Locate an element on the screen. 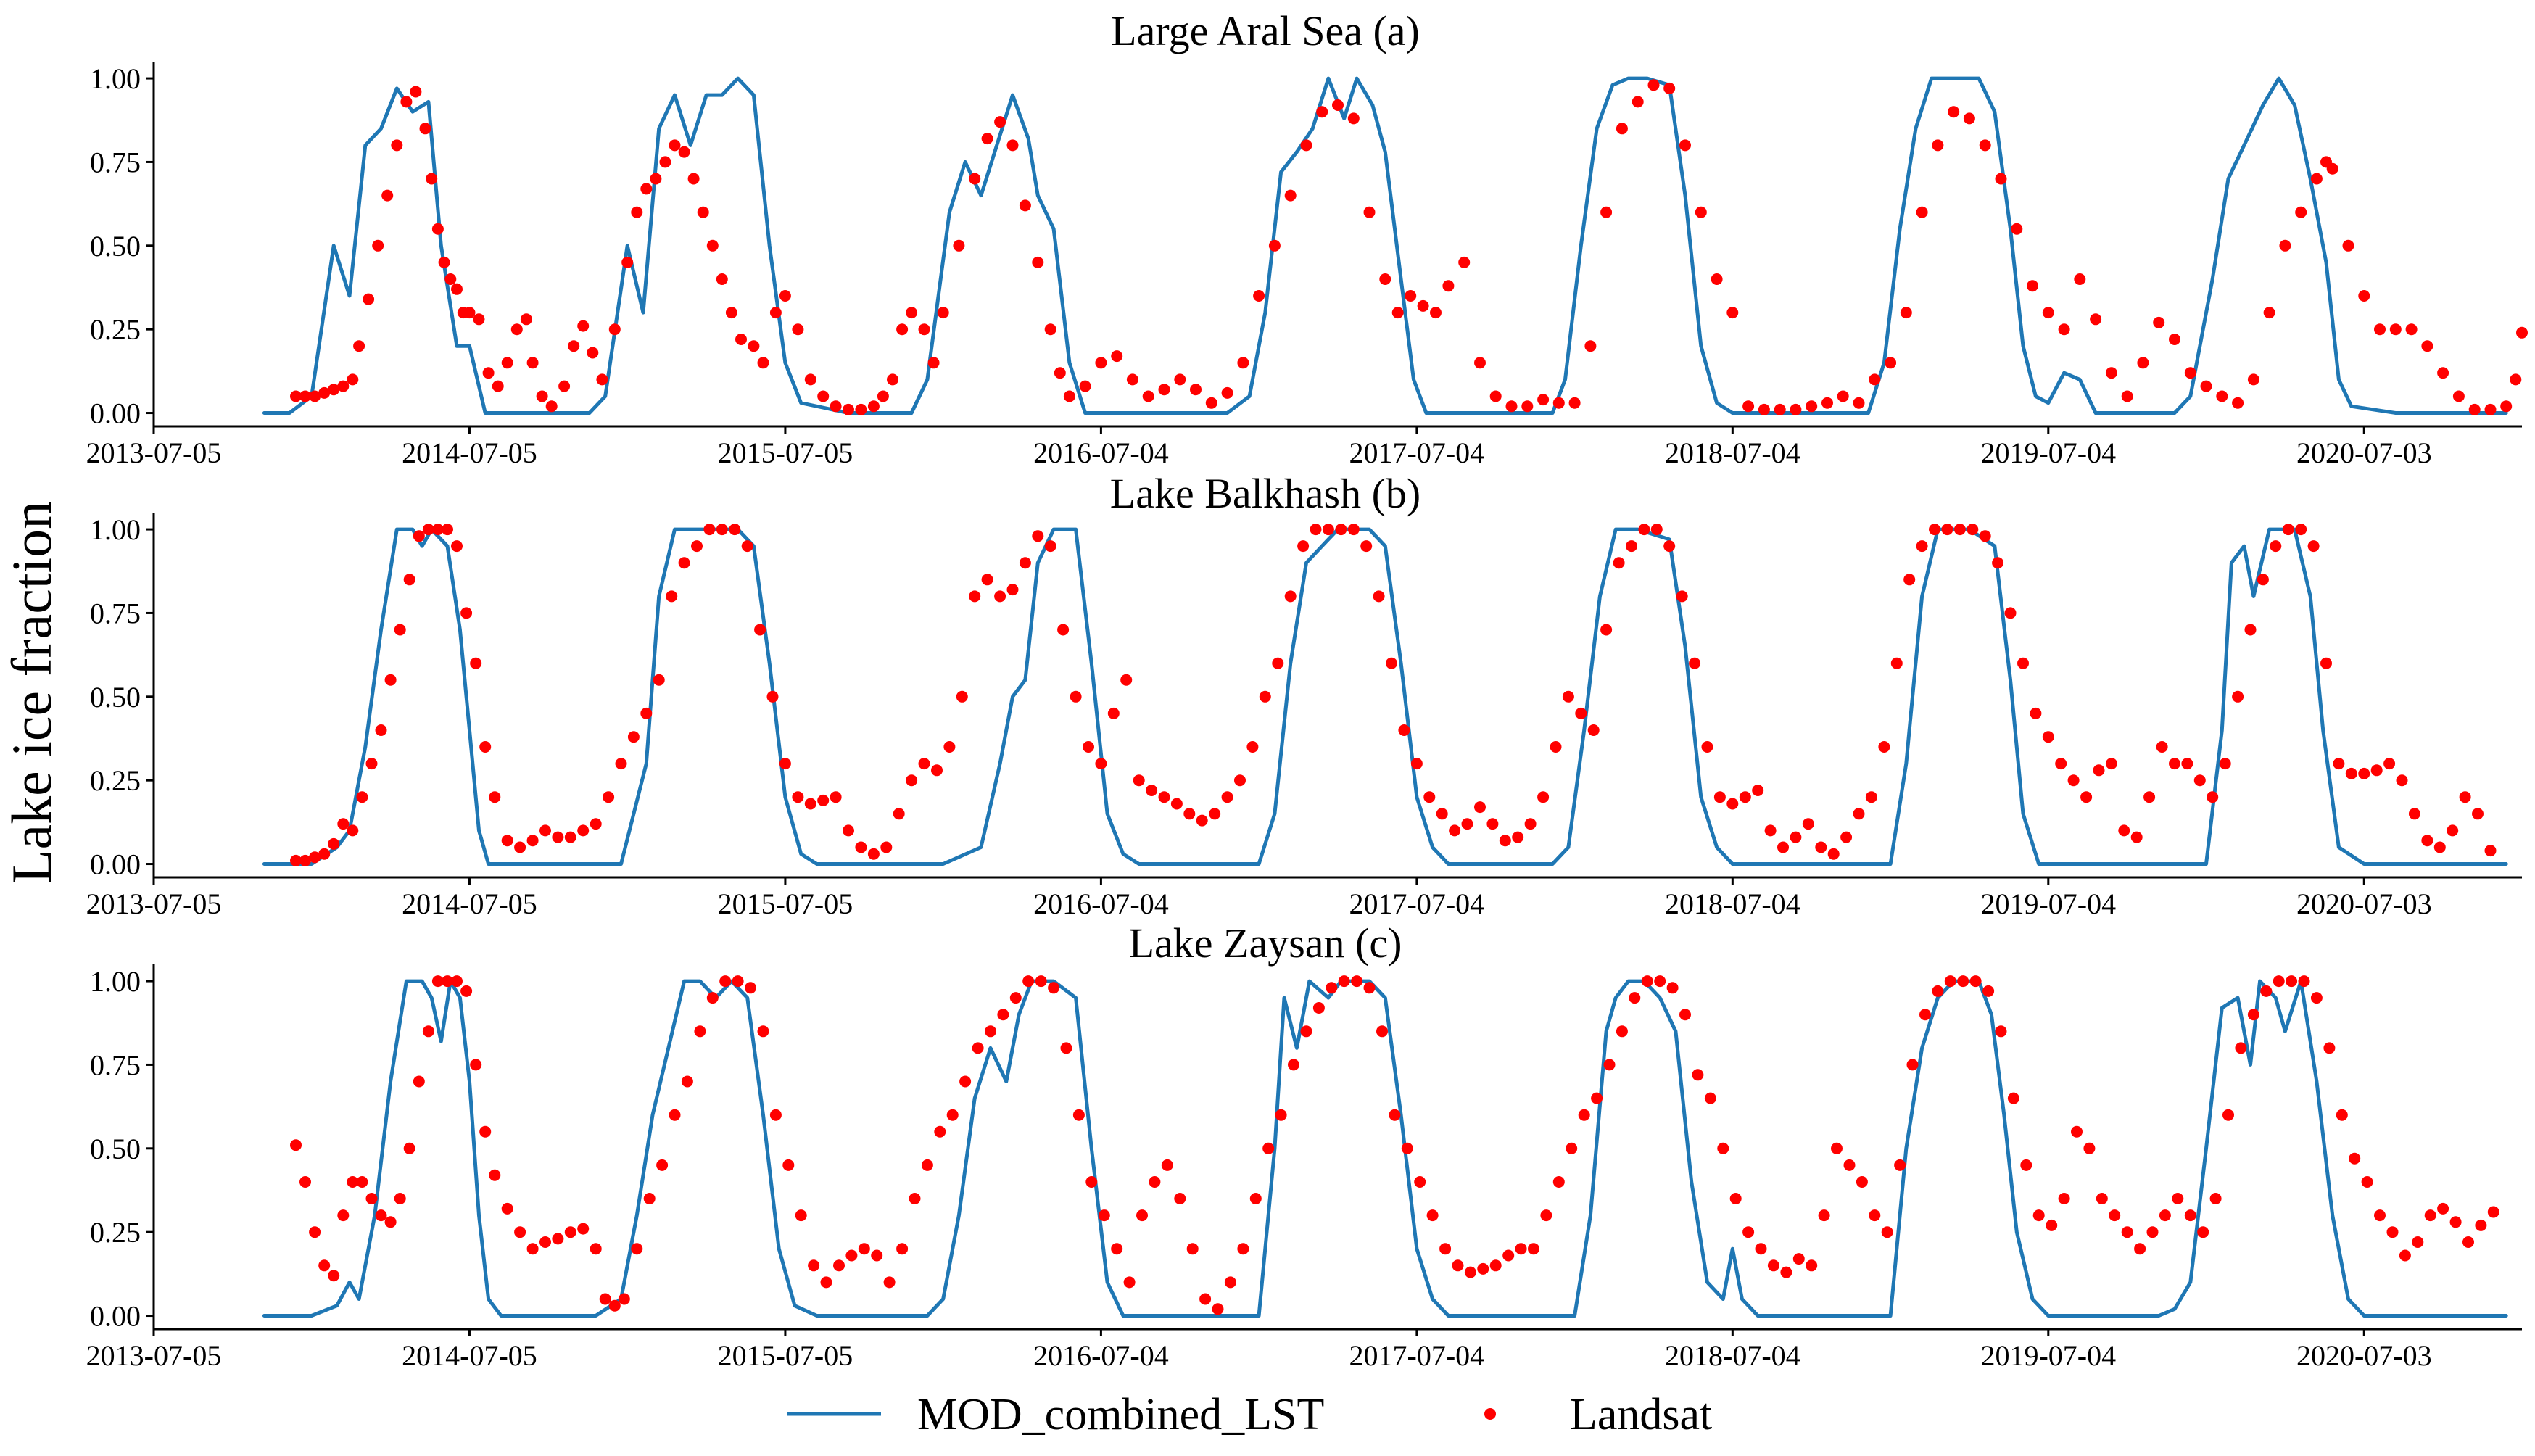 The width and height of the screenshot is (2535, 1456). x-tick-label: 2017-07-04 is located at coordinates (1417, 453).